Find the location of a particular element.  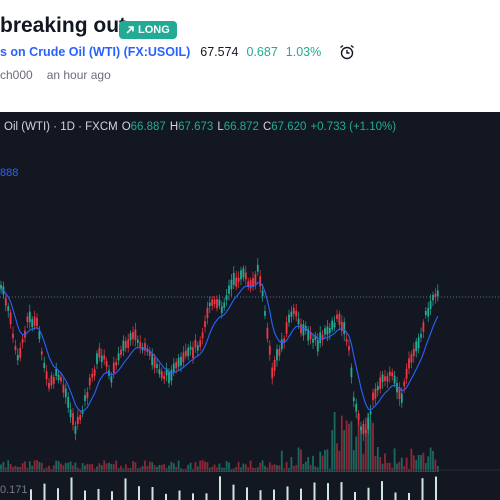

symbol-link: s on Crude Oil (WTI) (FX:USOIL) is located at coordinates (95, 52).